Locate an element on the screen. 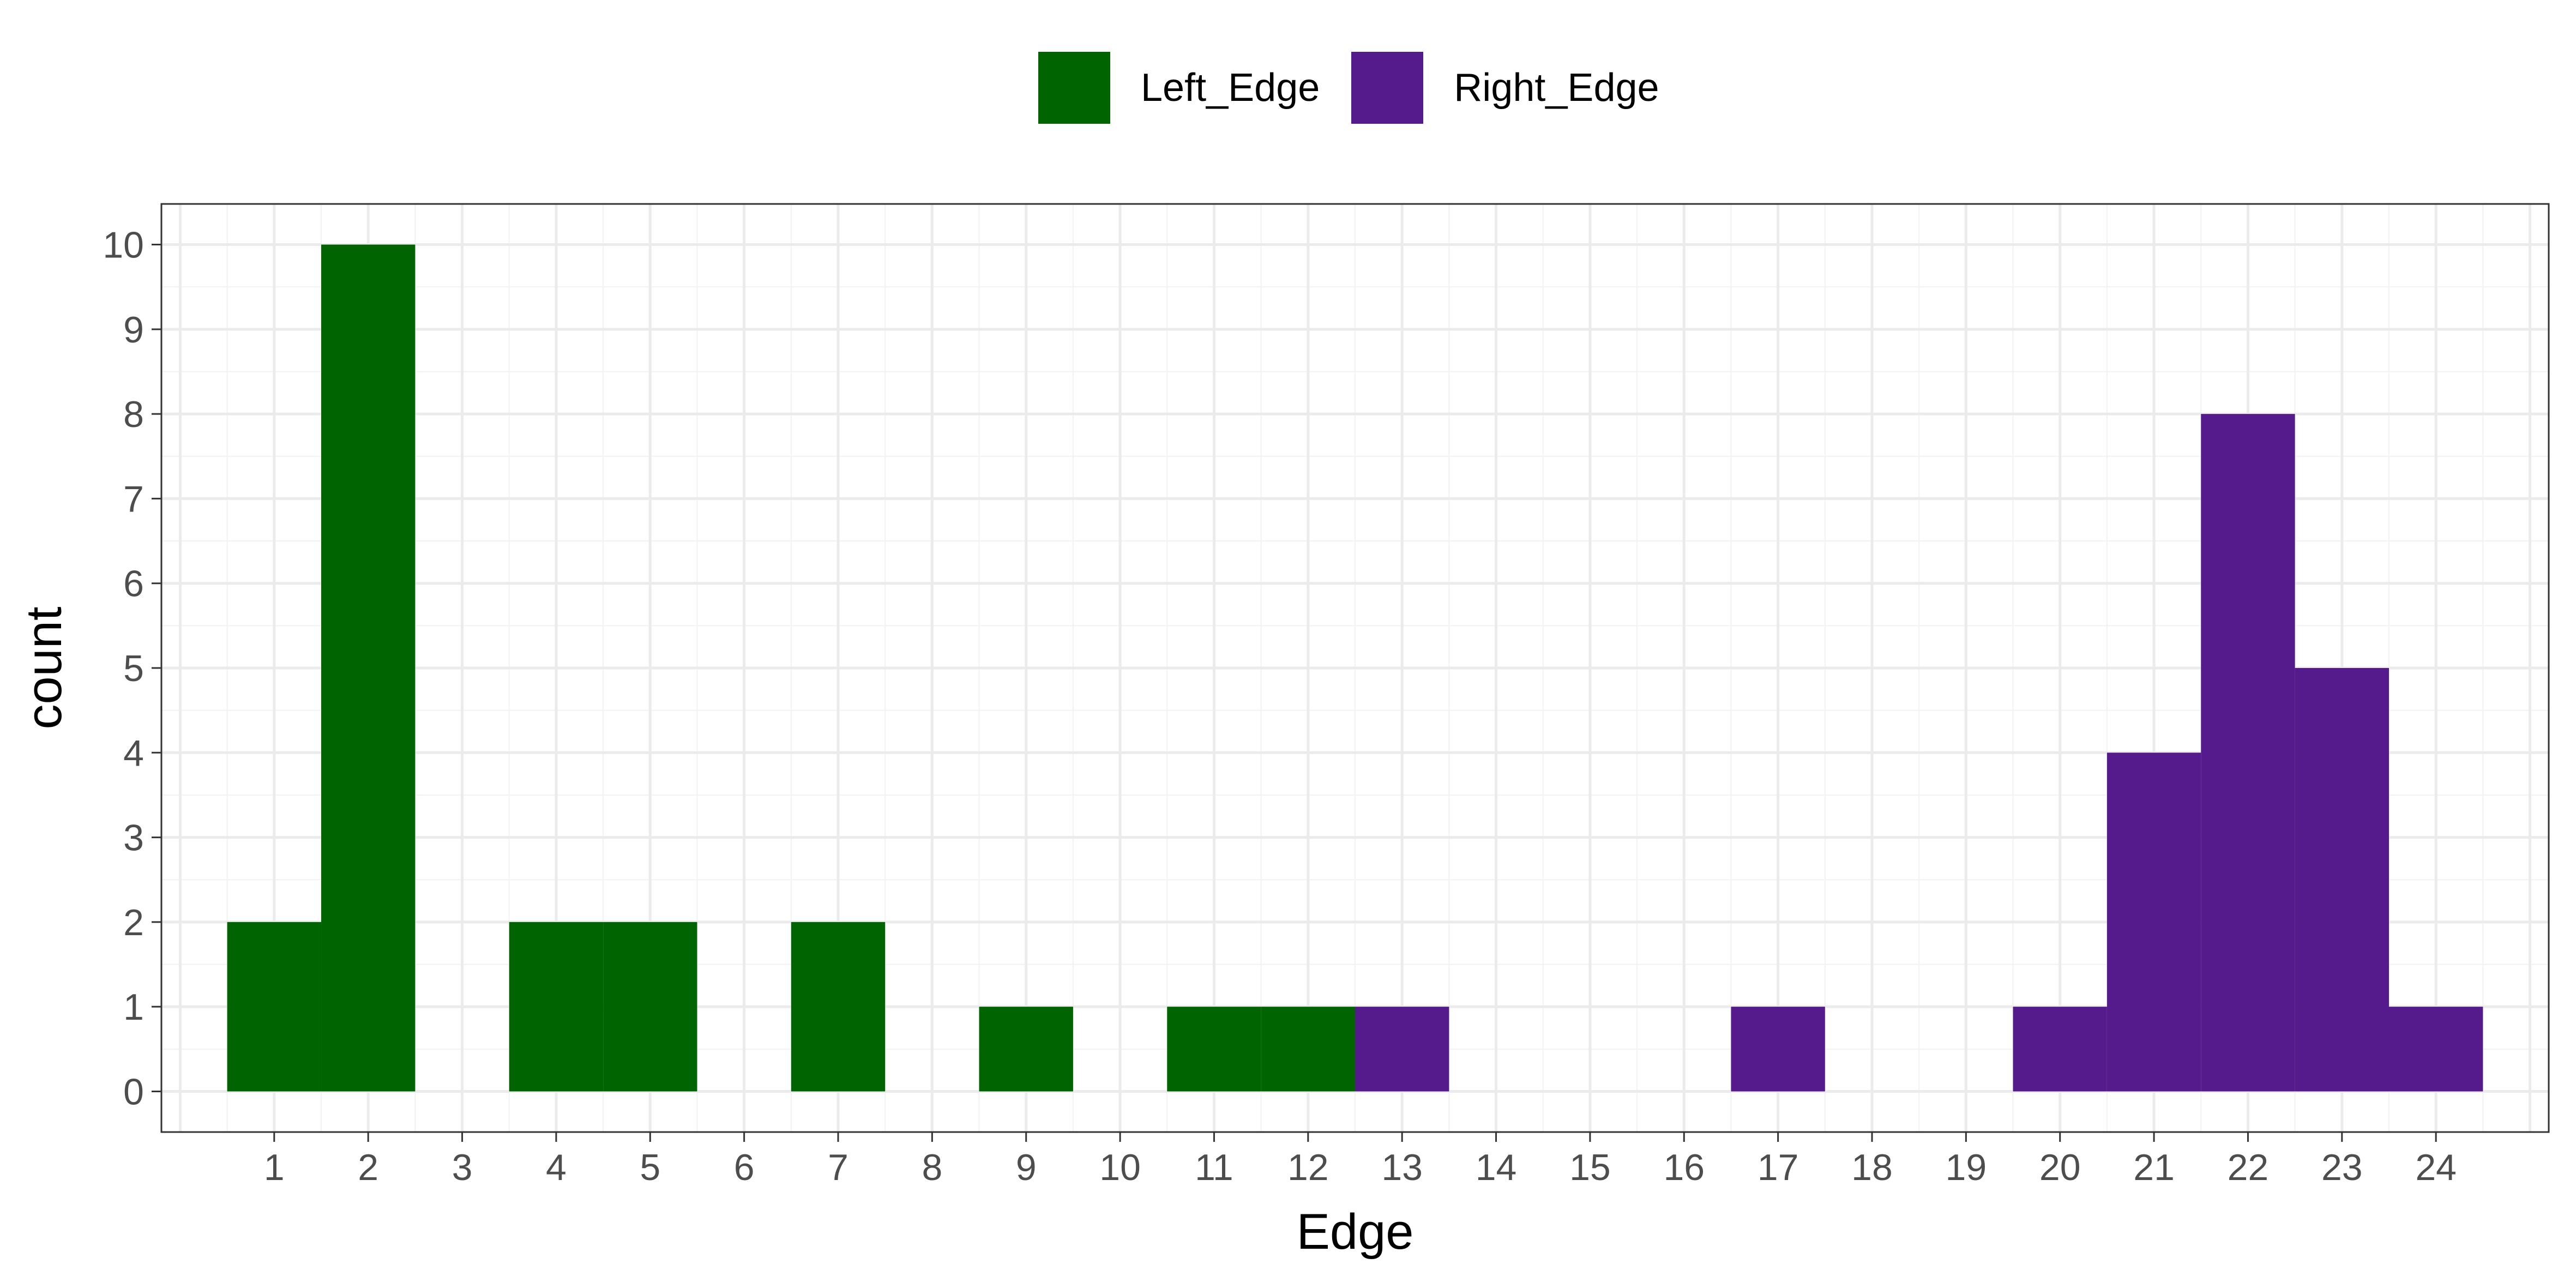  x-tick-label: 20 is located at coordinates (2060, 1167).